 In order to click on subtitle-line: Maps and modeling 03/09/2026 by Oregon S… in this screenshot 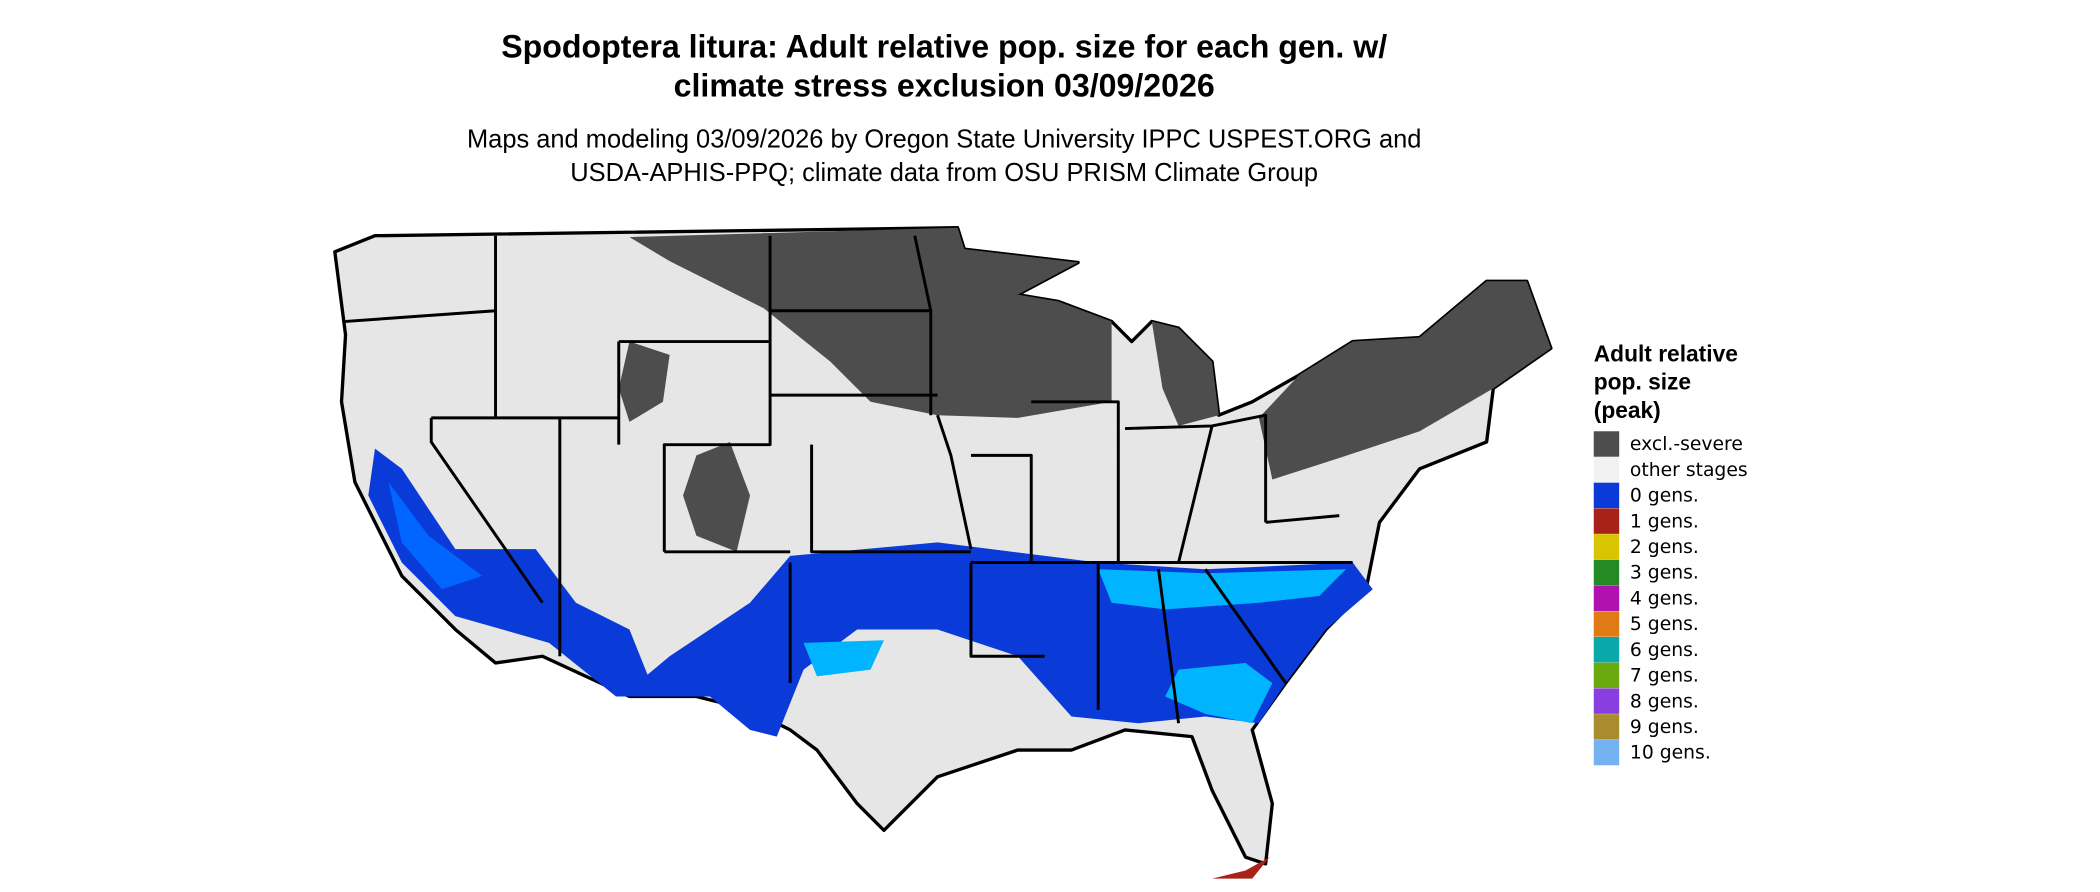, I will do `click(944, 139)`.